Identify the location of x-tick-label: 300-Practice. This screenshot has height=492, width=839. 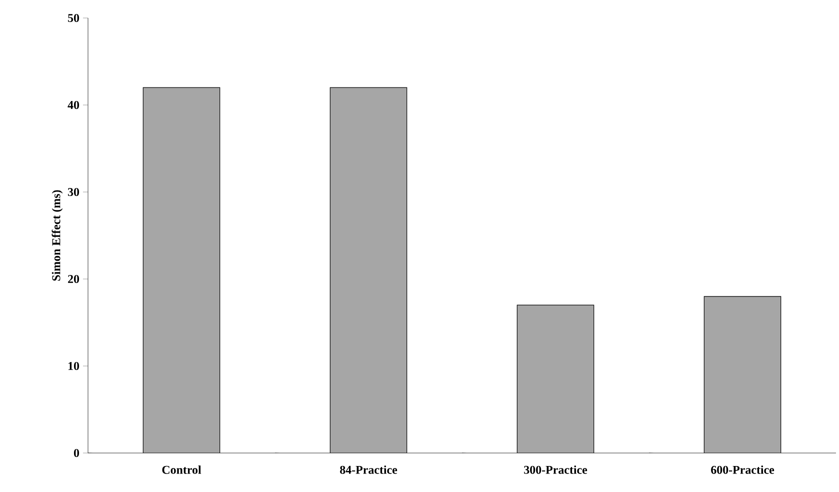
(556, 469).